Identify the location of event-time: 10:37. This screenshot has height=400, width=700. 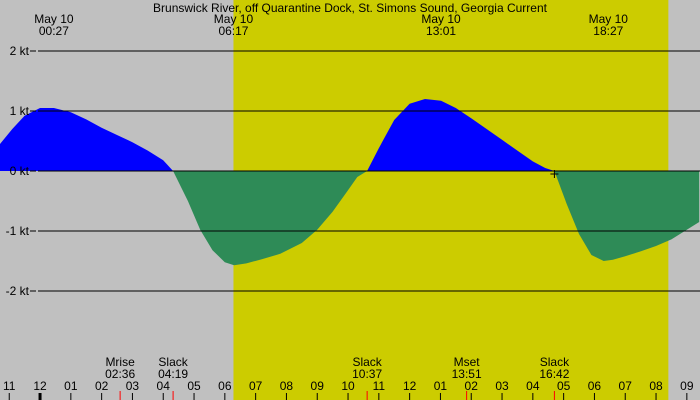
(367, 374).